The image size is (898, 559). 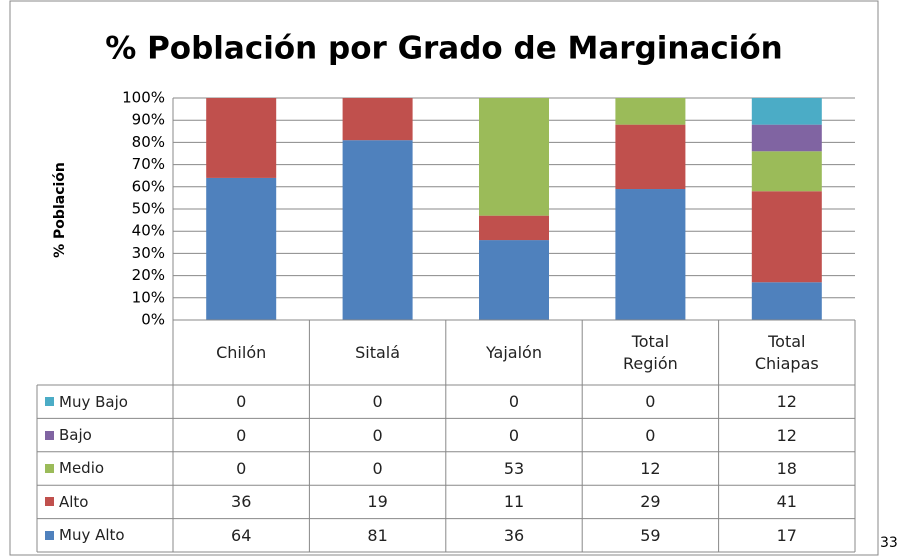 I want to click on table-value: 64, so click(x=241, y=535).